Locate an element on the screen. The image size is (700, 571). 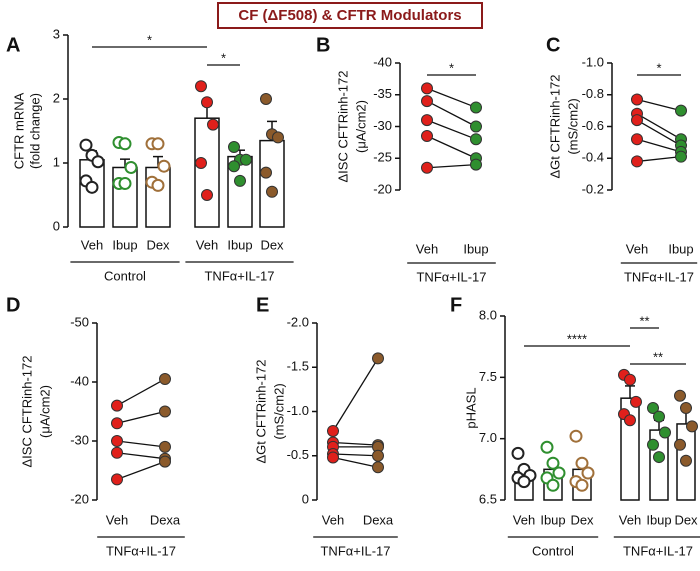
y-tick-label: -50 is located at coordinates (79, 321).